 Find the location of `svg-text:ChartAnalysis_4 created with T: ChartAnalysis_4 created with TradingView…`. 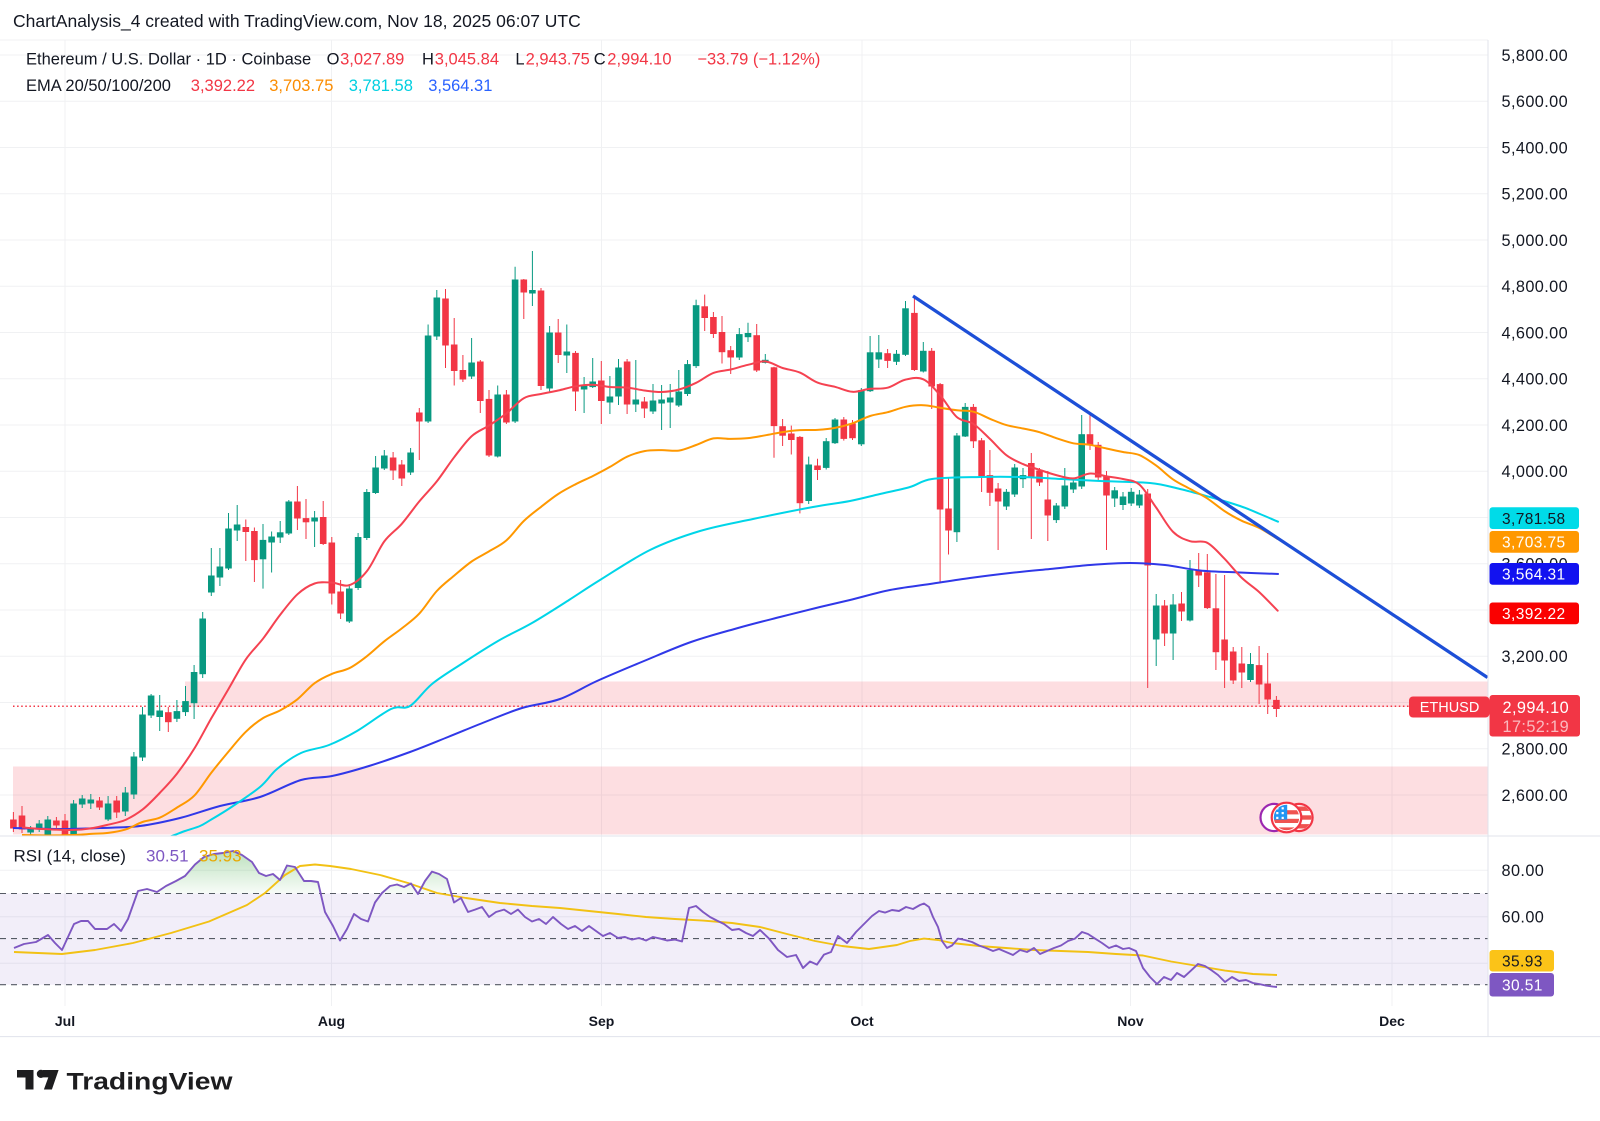

svg-text:ChartAnalysis_4 created with T: ChartAnalysis_4 created with TradingView… is located at coordinates (297, 21).